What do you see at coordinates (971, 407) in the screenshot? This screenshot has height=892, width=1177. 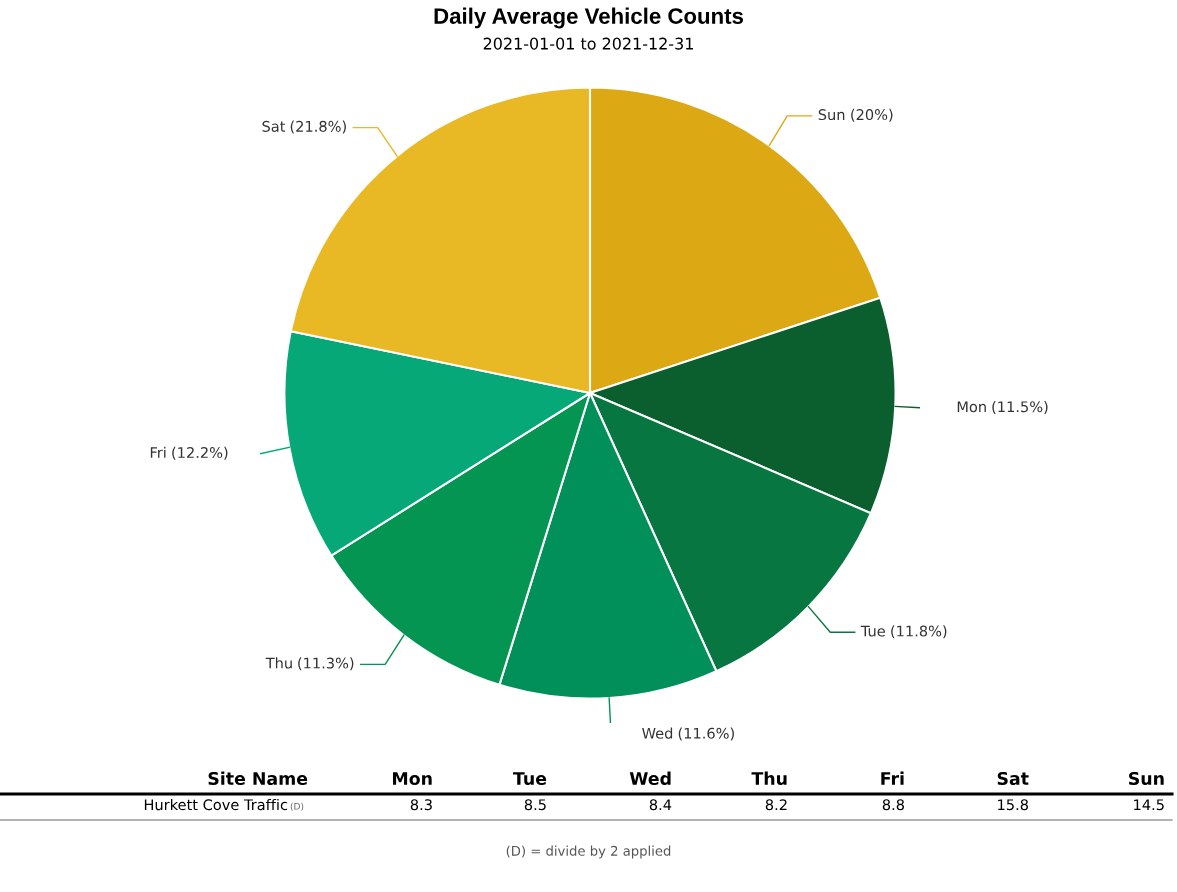 I see `slice-label: Mon` at bounding box center [971, 407].